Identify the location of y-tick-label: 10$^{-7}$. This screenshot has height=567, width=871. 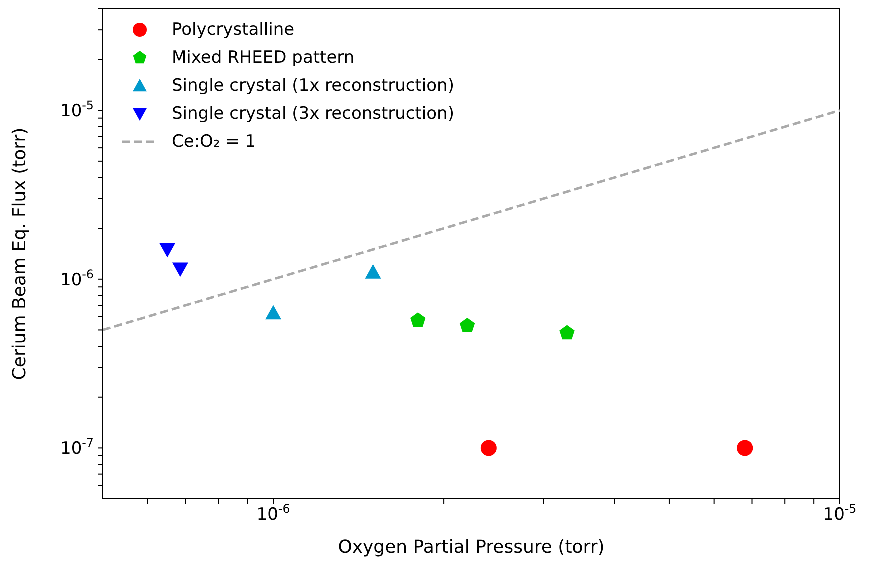
(77, 448).